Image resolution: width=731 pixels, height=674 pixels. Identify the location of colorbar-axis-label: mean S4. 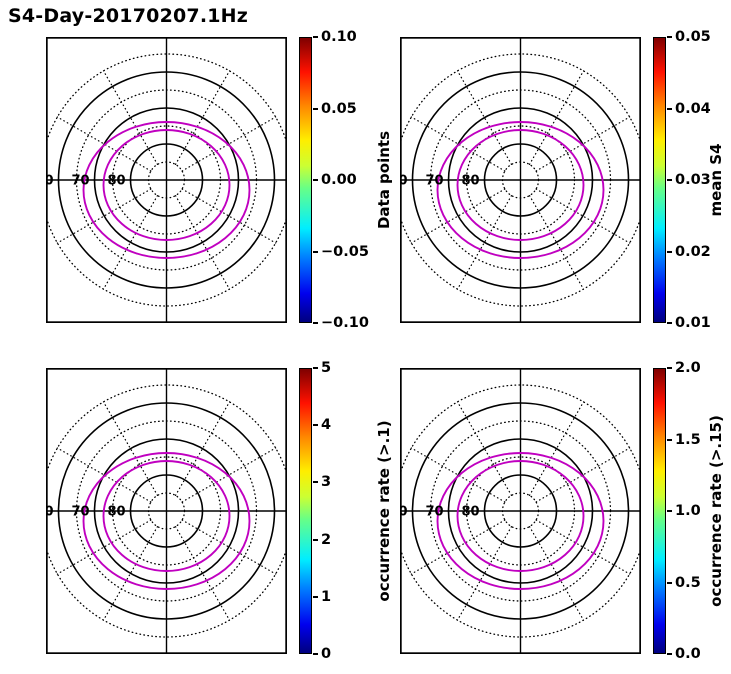
(716, 180).